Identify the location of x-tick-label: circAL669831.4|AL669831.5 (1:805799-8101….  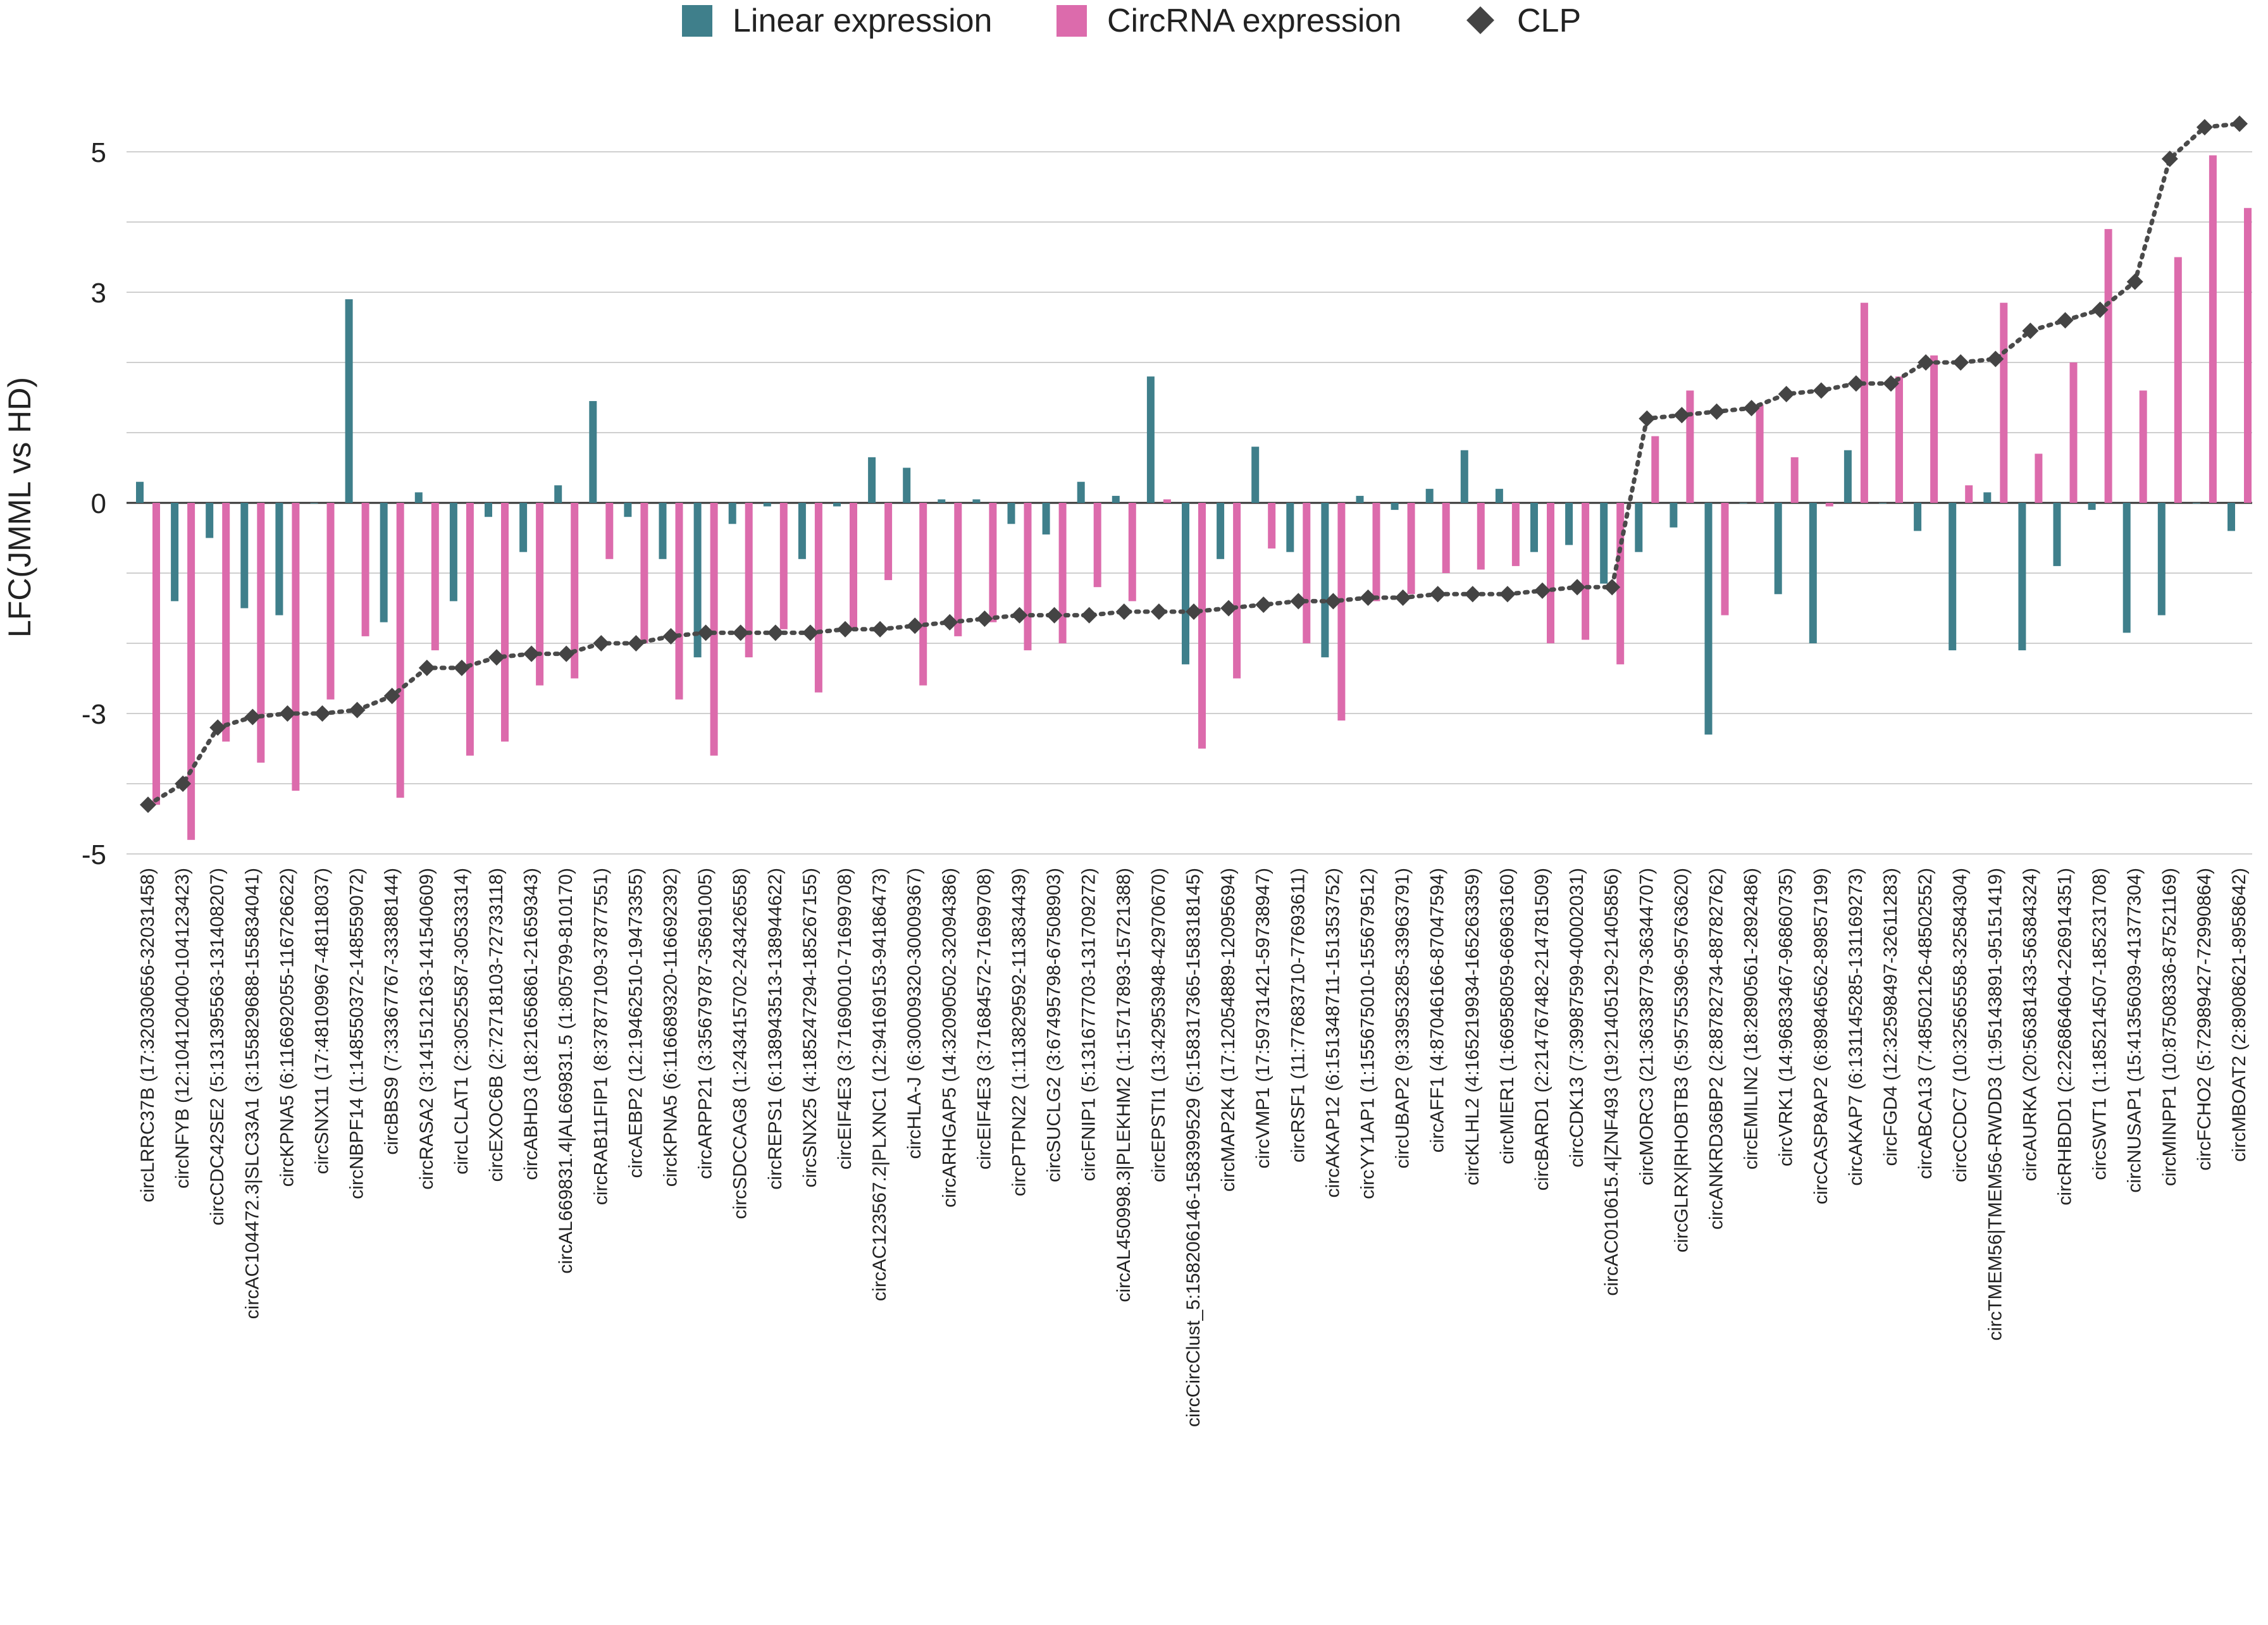
(566, 1071).